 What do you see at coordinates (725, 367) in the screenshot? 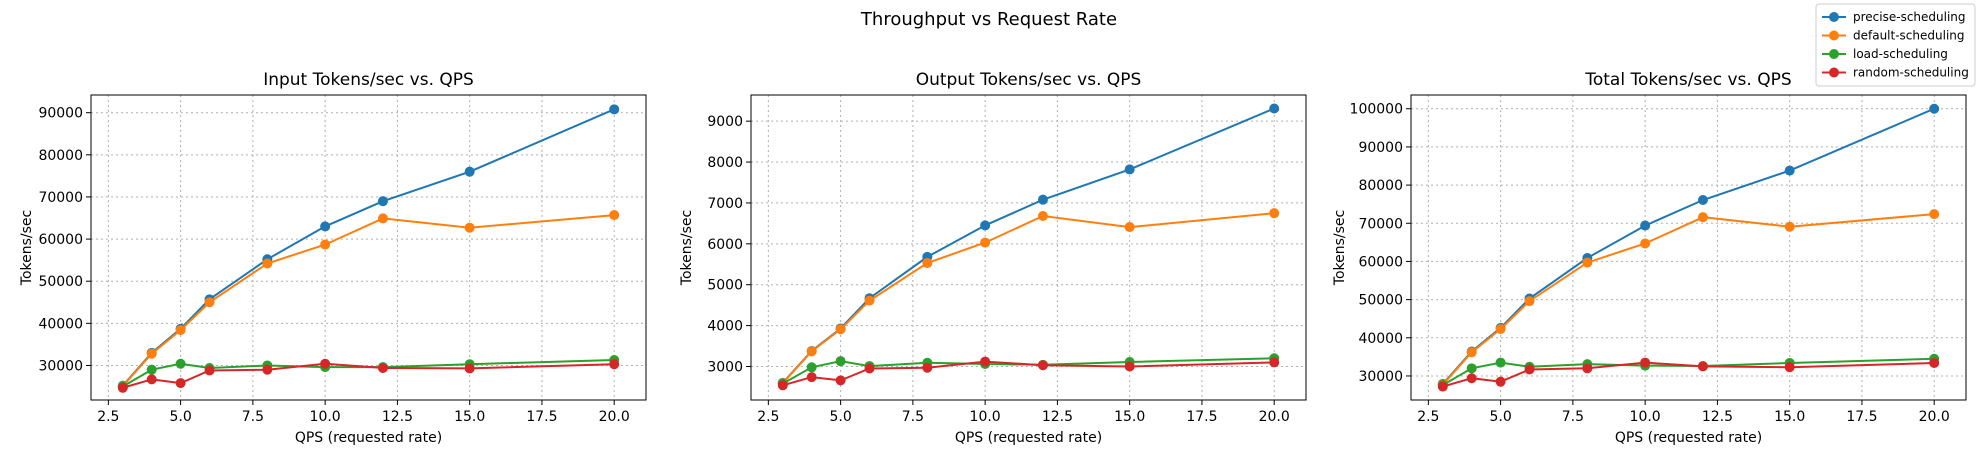
I see `y-tick-label: 3000` at bounding box center [725, 367].